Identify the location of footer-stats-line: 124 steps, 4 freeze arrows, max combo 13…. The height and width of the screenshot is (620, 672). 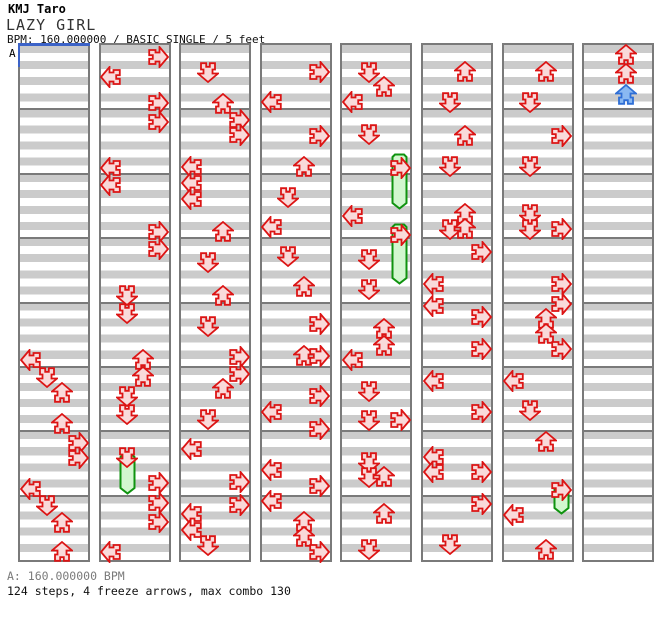
(149, 591).